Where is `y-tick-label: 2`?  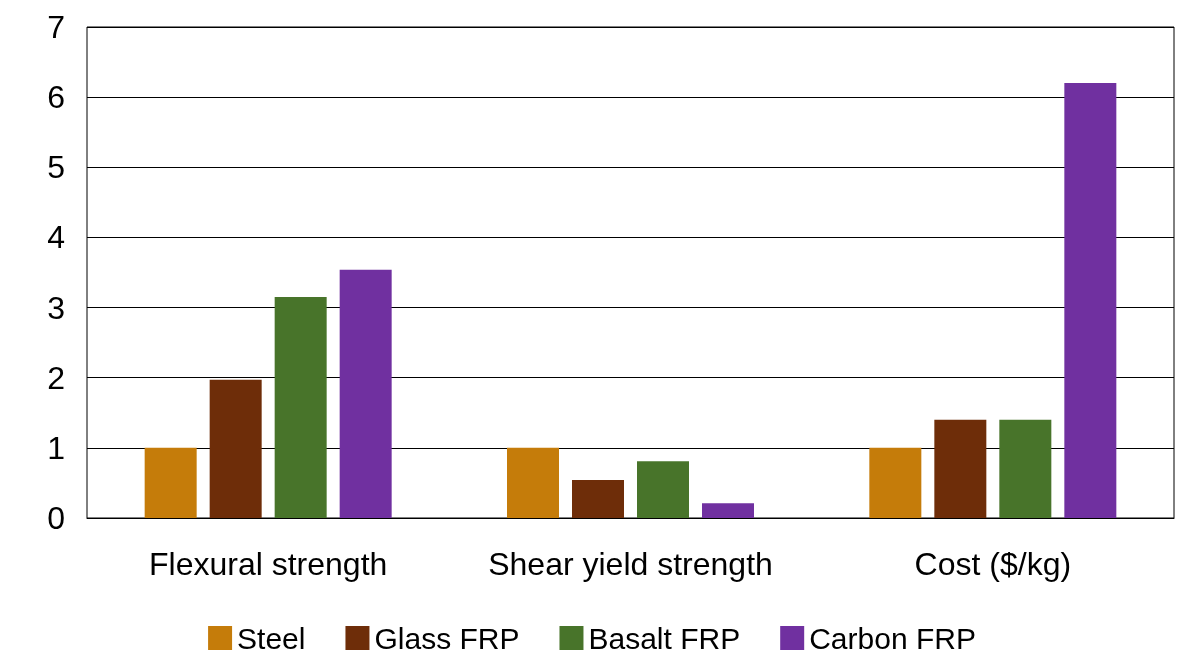 y-tick-label: 2 is located at coordinates (56, 377).